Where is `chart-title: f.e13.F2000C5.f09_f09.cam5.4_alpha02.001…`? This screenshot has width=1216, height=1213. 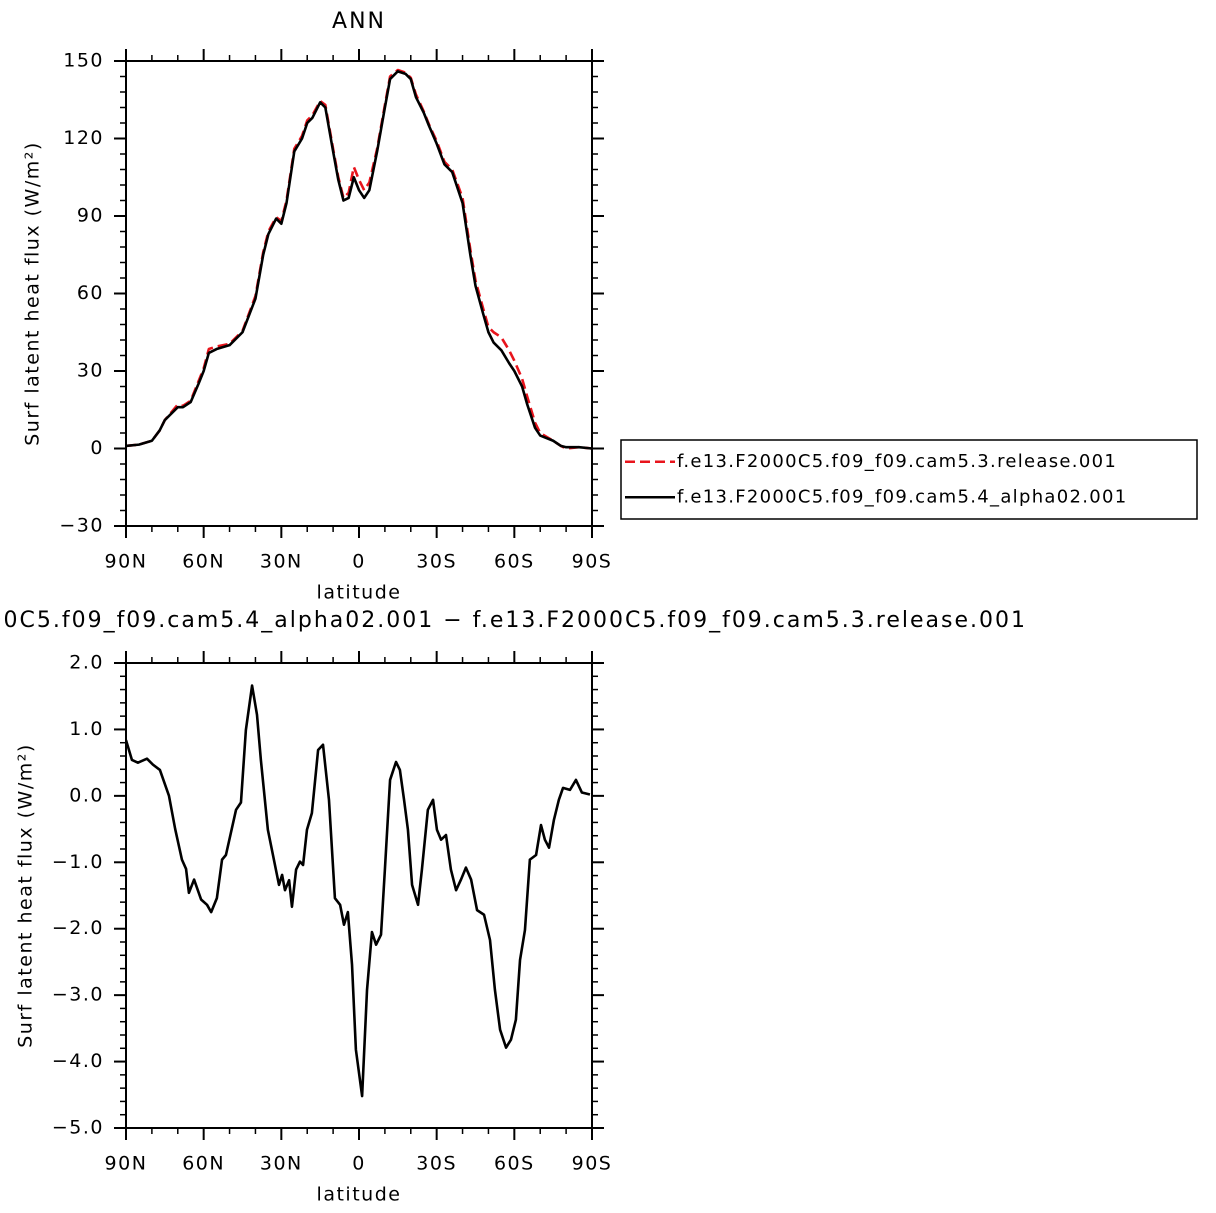 chart-title: f.e13.F2000C5.f09_f09.cam5.4_alpha02.001… is located at coordinates (513, 620).